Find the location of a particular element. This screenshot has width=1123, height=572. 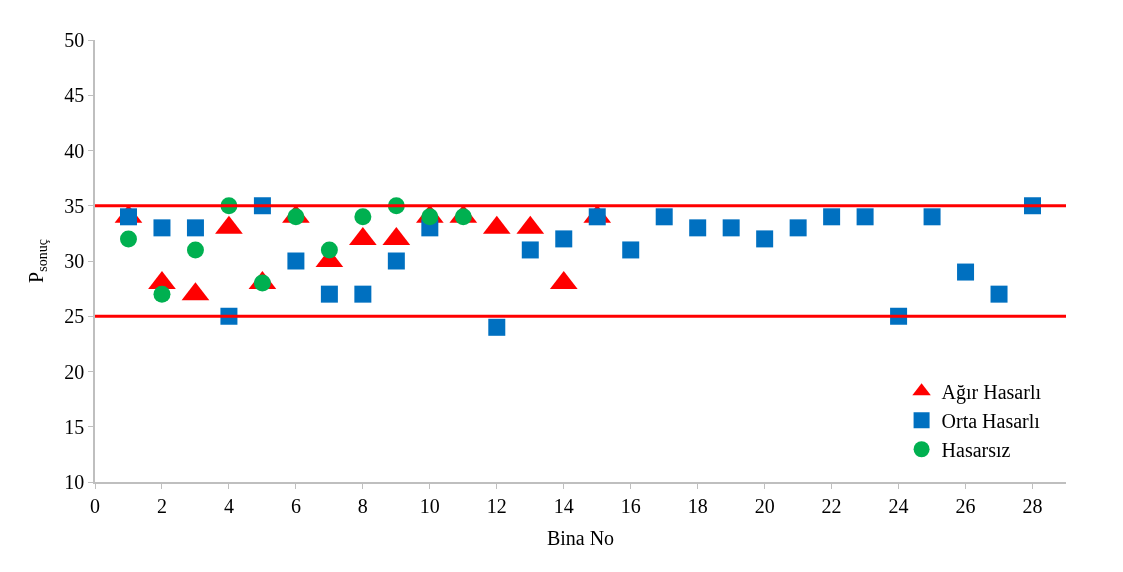

x-tick-label: 22 is located at coordinates (831, 505).